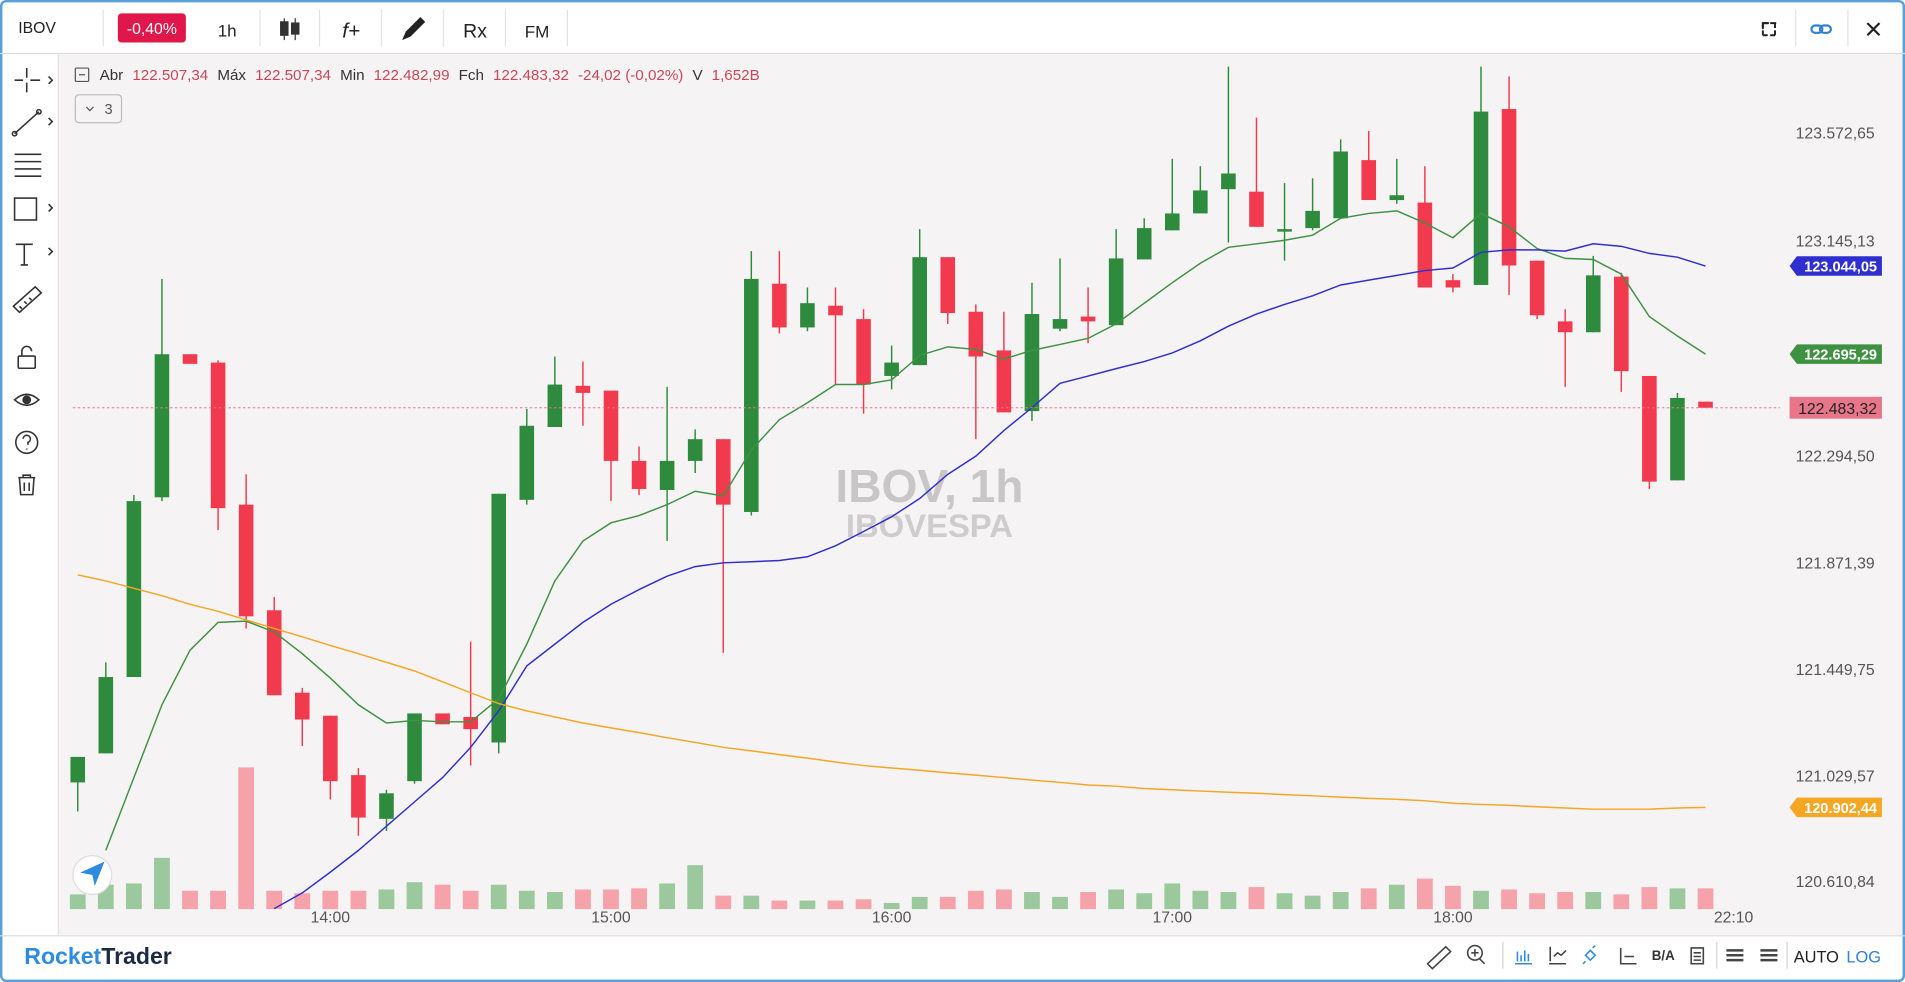 The image size is (1905, 982). I want to click on axis-toggle, so click(1628, 956).